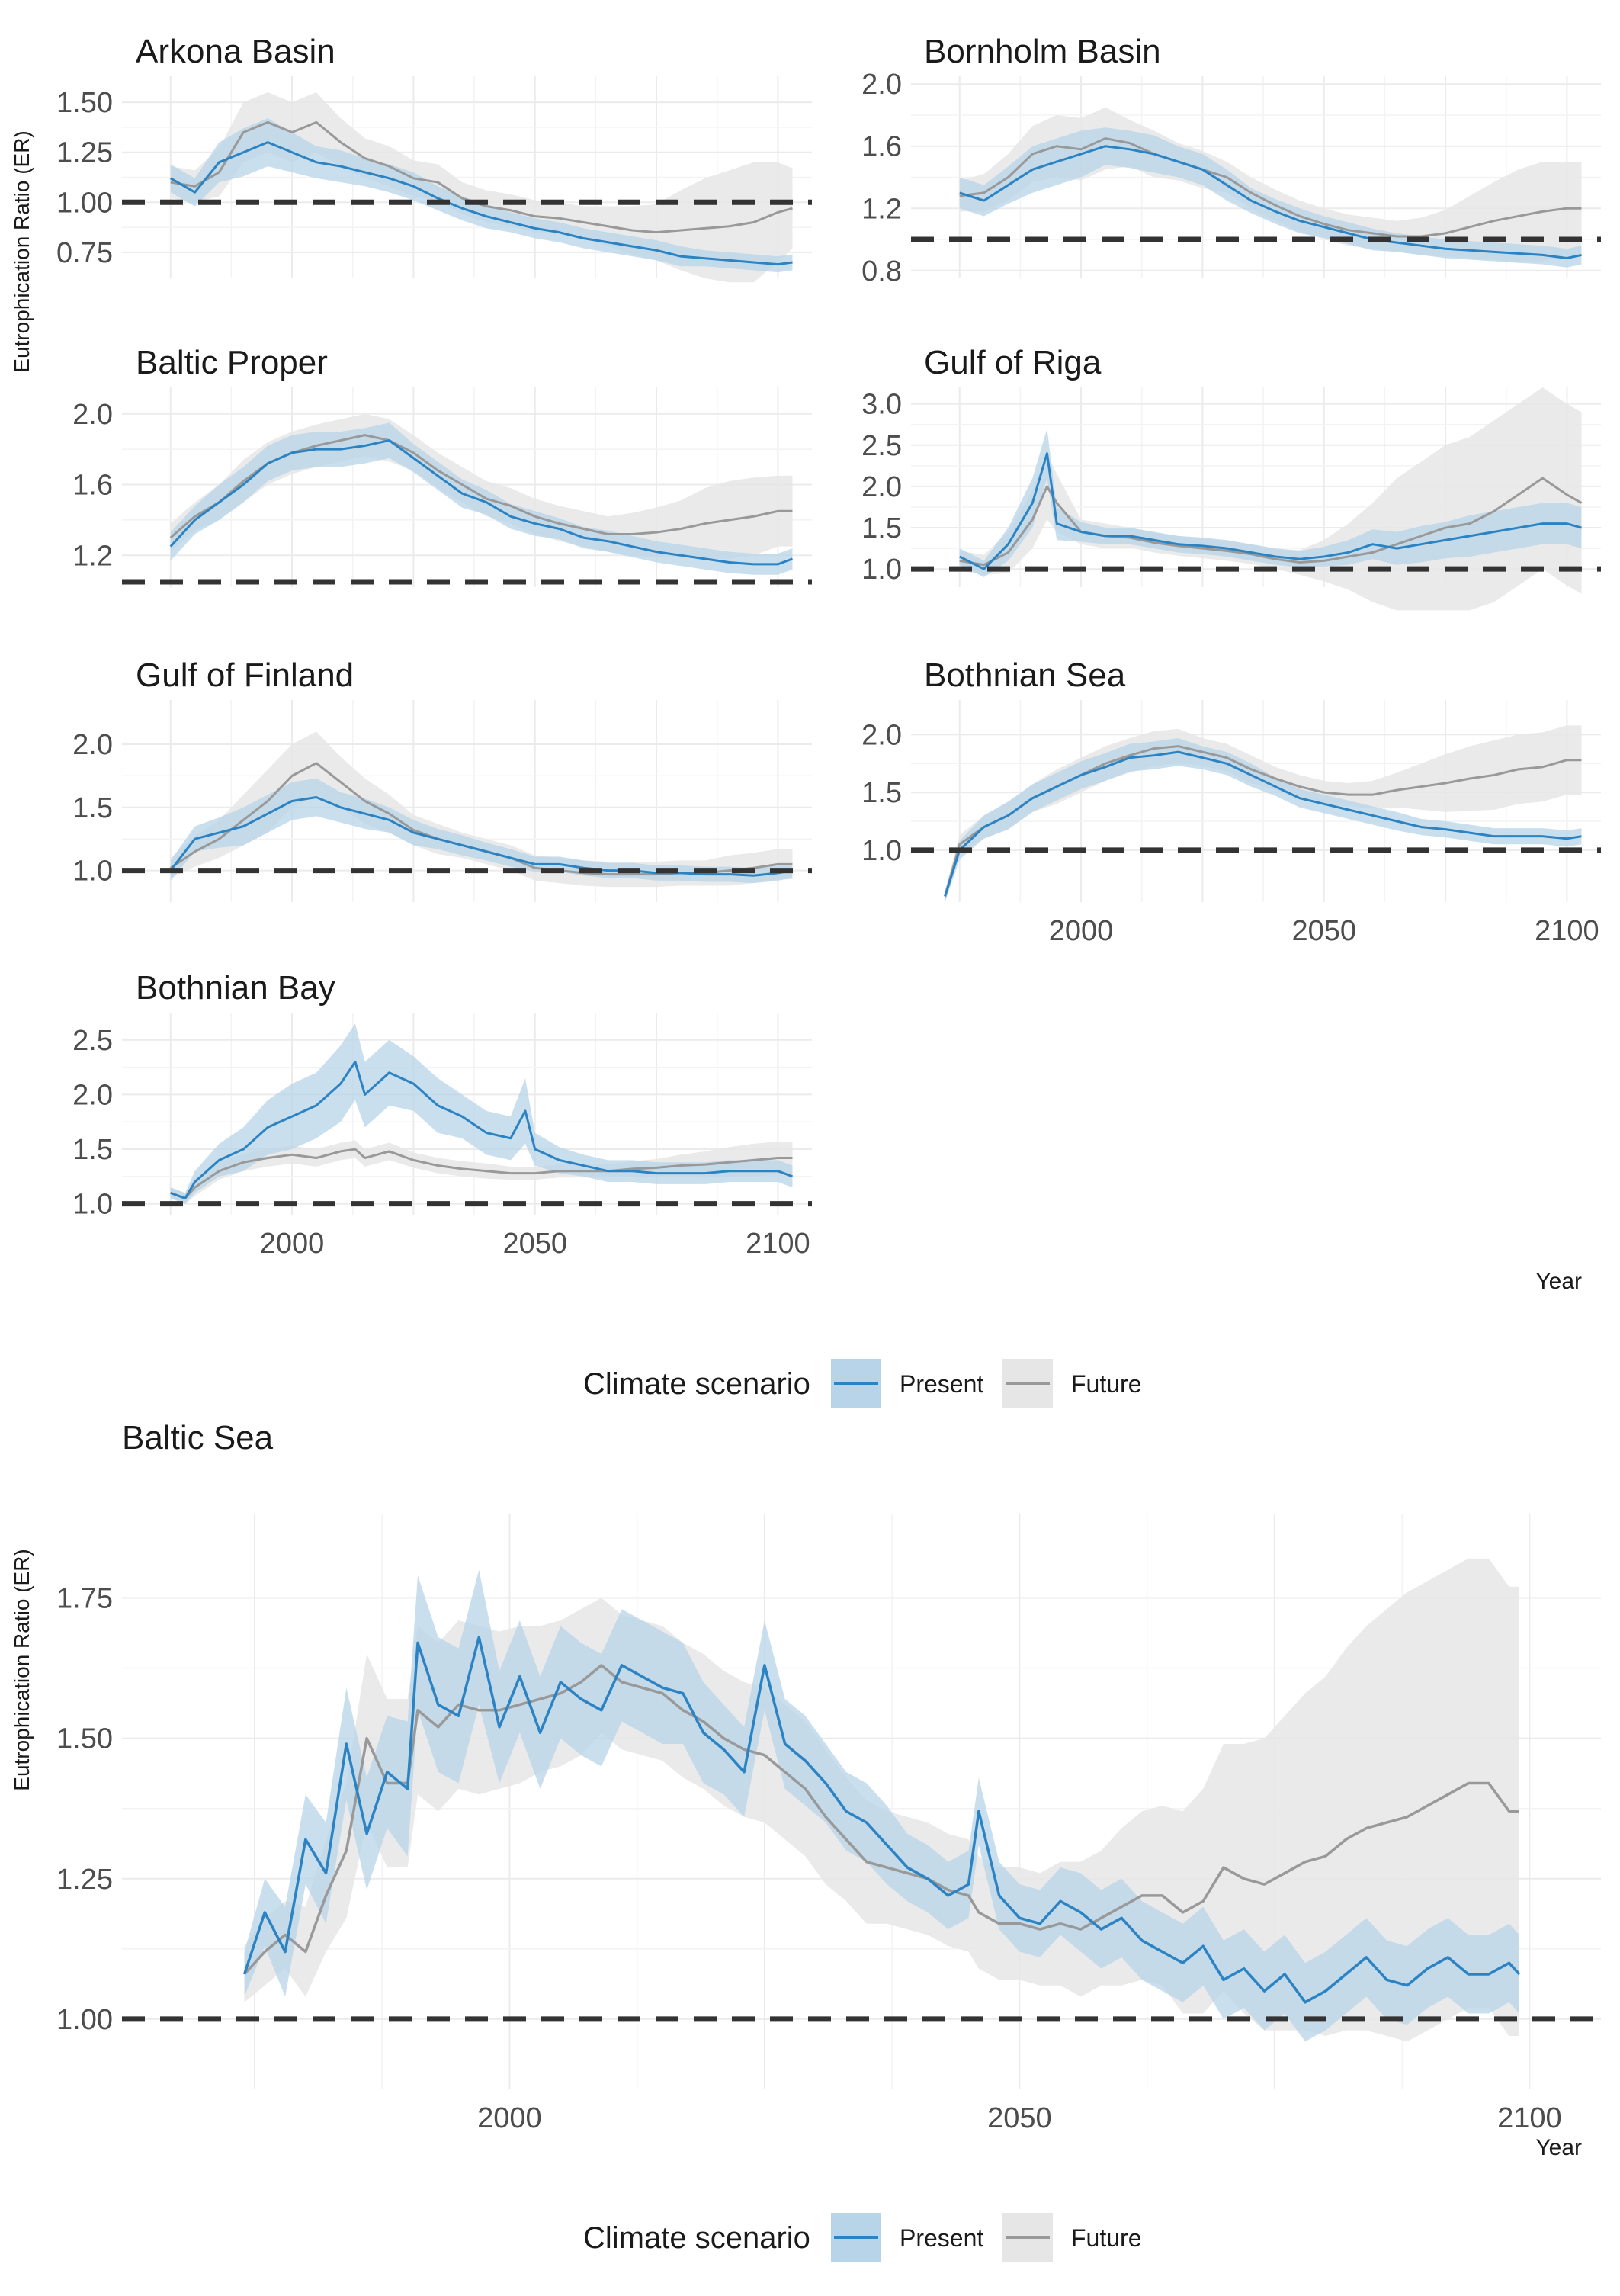 This screenshot has width=1620, height=2296. What do you see at coordinates (881, 147) in the screenshot?
I see `y-tick-label-bornholm-basin: 1.6` at bounding box center [881, 147].